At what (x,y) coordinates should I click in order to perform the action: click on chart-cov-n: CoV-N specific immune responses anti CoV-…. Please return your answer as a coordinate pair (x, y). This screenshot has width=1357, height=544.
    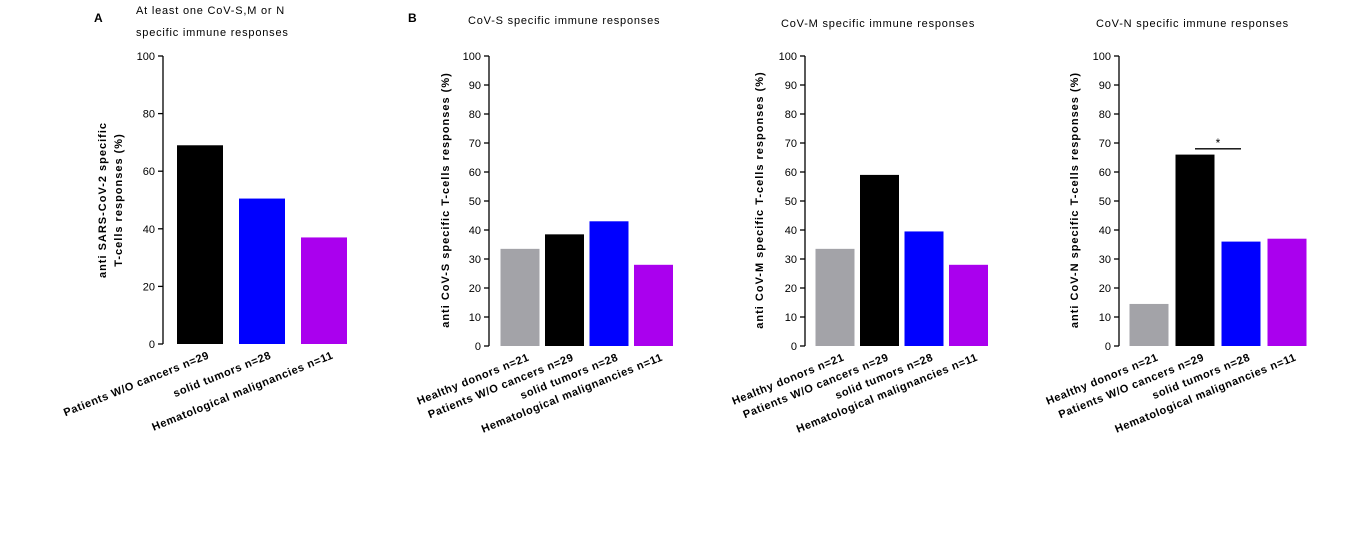
    Looking at the image, I should click on (1175, 227).